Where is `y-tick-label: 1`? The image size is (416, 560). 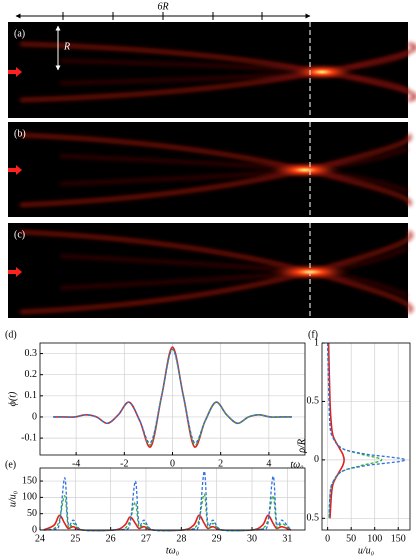 y-tick-label: 1 is located at coordinates (316, 342).